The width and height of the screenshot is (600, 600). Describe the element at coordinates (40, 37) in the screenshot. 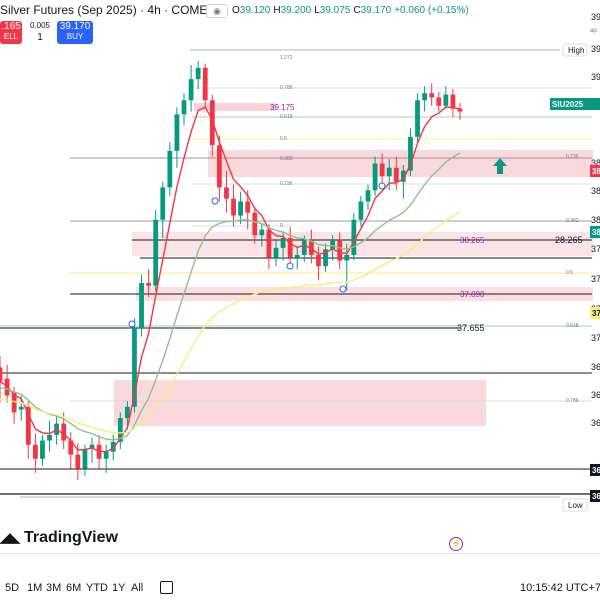

I see `quantity-value: 1` at that location.